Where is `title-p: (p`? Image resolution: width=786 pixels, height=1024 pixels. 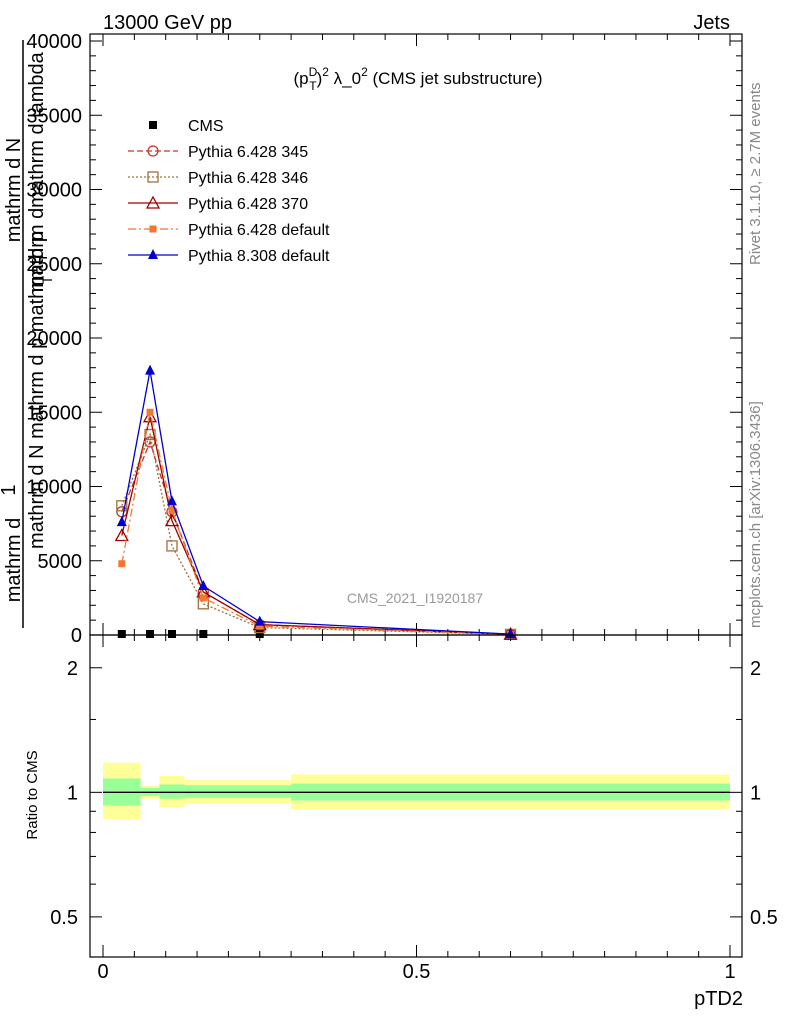
title-p: (p is located at coordinates (300, 78).